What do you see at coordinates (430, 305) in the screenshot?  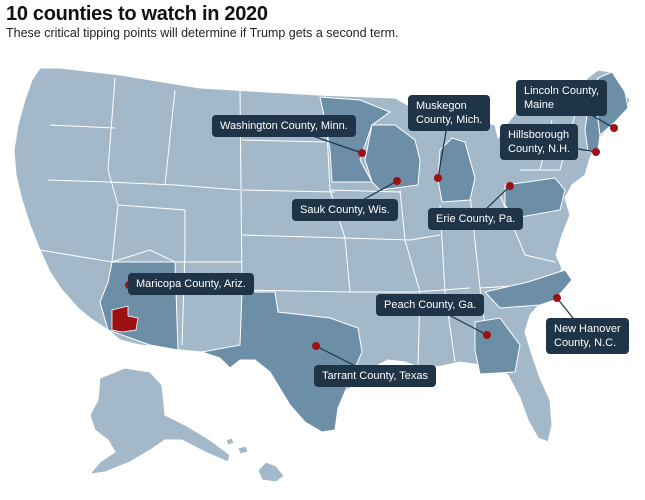 I see `county-label-peach: Peach County, Ga.` at bounding box center [430, 305].